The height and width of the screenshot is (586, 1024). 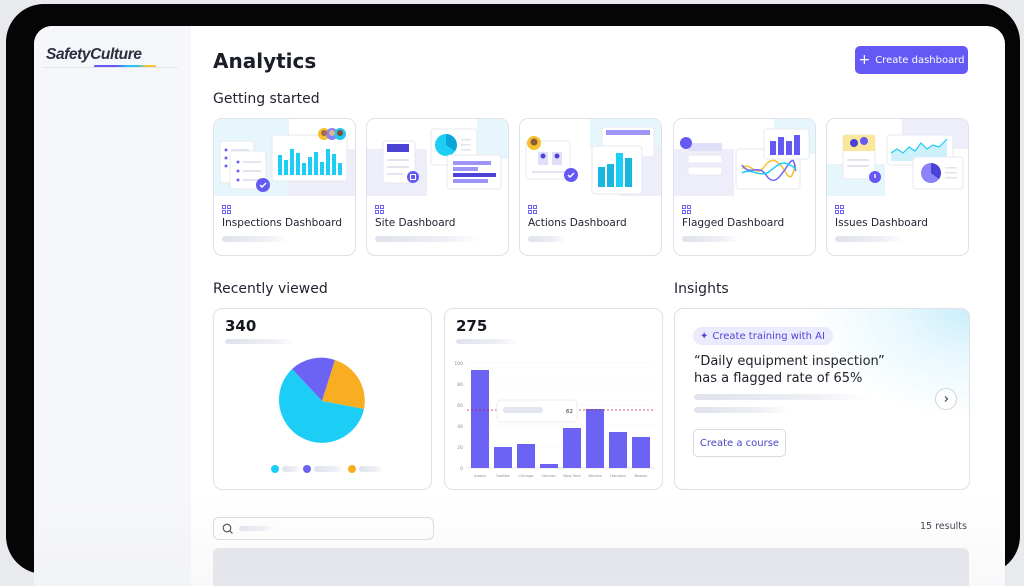 What do you see at coordinates (307, 469) in the screenshot?
I see `legend-dot-purple` at bounding box center [307, 469].